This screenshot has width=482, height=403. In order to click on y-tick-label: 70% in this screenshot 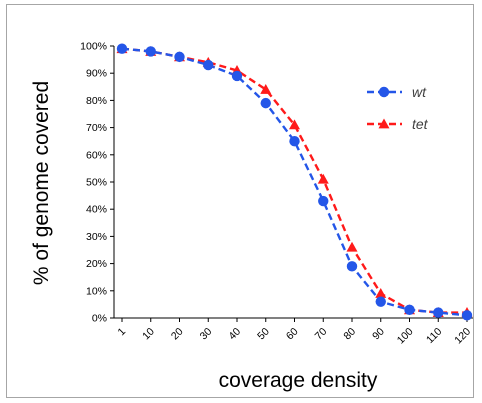, I will do `click(96, 128)`.